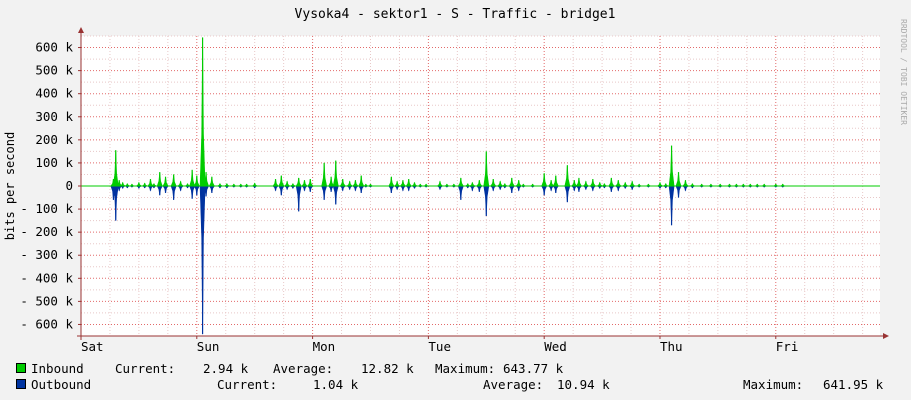 The width and height of the screenshot is (911, 400). What do you see at coordinates (54, 93) in the screenshot?
I see `y-tick-label: 400 k` at bounding box center [54, 93].